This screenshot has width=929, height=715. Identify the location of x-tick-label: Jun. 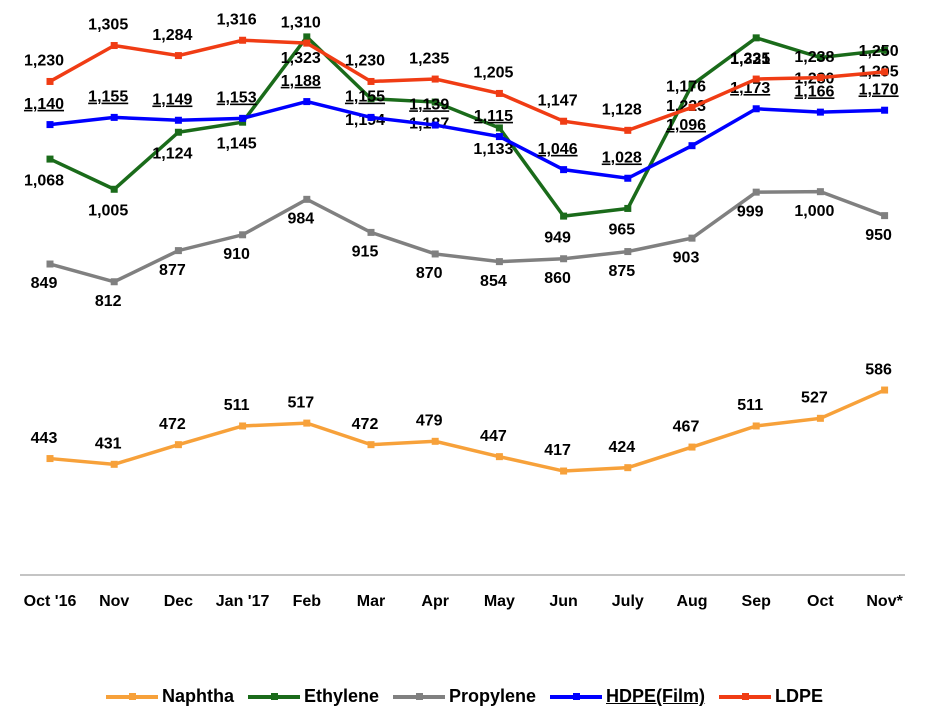
(563, 601).